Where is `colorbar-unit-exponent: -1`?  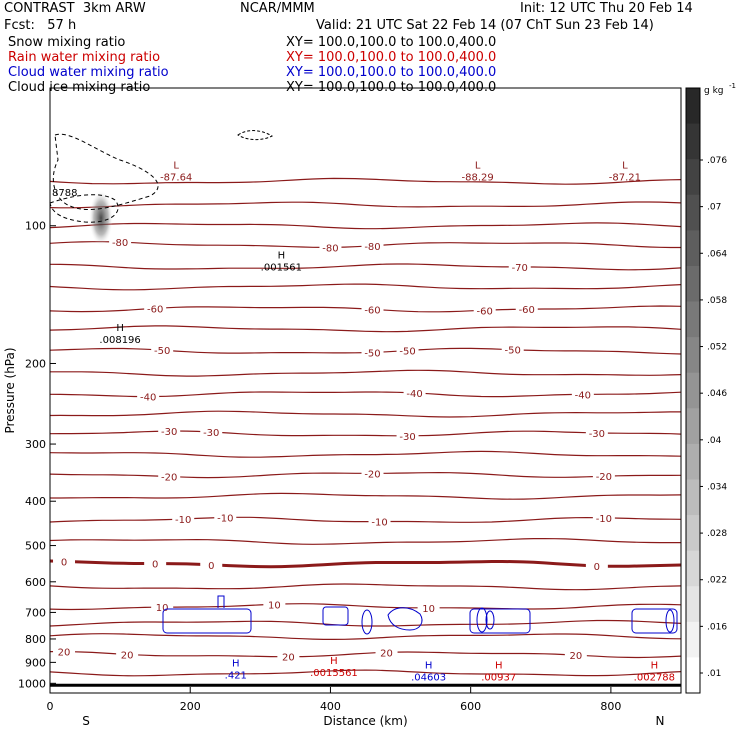
colorbar-unit-exponent: -1 is located at coordinates (732, 86).